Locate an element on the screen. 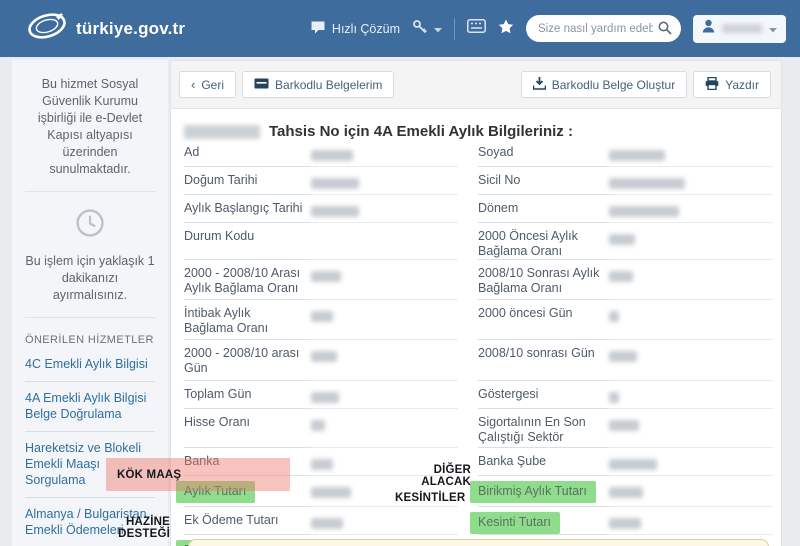  sidebar-service-link: 4C Emekli Aylık Bilgisi is located at coordinates (90, 365).